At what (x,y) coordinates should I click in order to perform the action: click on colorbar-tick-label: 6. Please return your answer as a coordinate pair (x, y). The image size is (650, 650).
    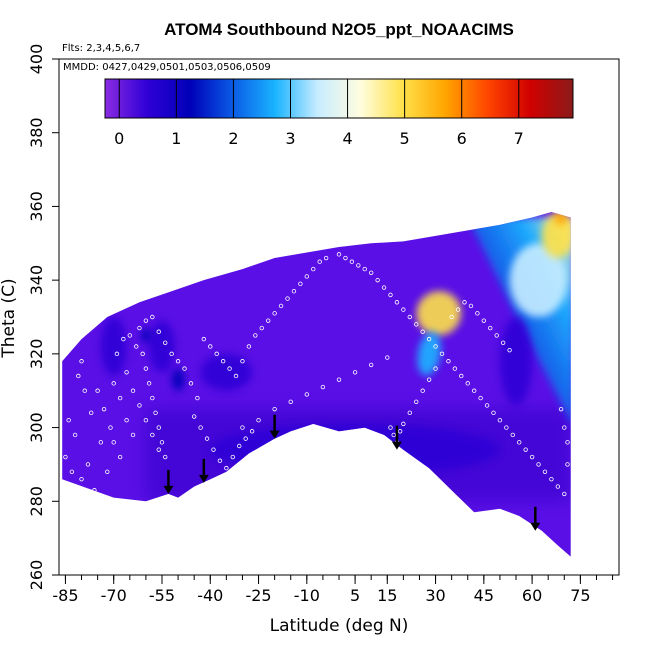
    Looking at the image, I should click on (462, 138).